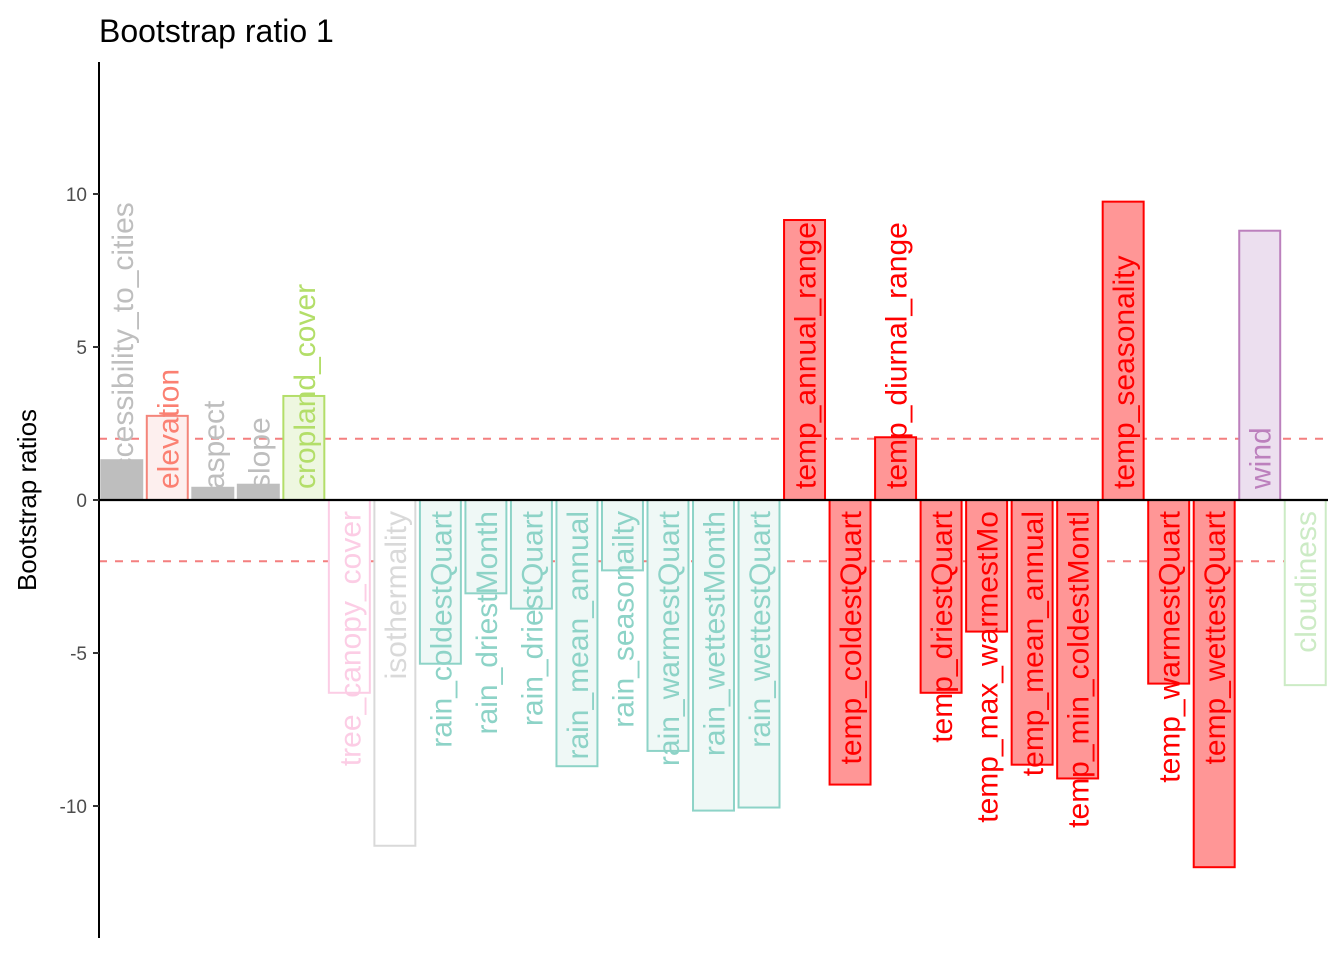 Image resolution: width=1344 pixels, height=960 pixels. What do you see at coordinates (78, 654) in the screenshot?
I see `y-tick-label: -5` at bounding box center [78, 654].